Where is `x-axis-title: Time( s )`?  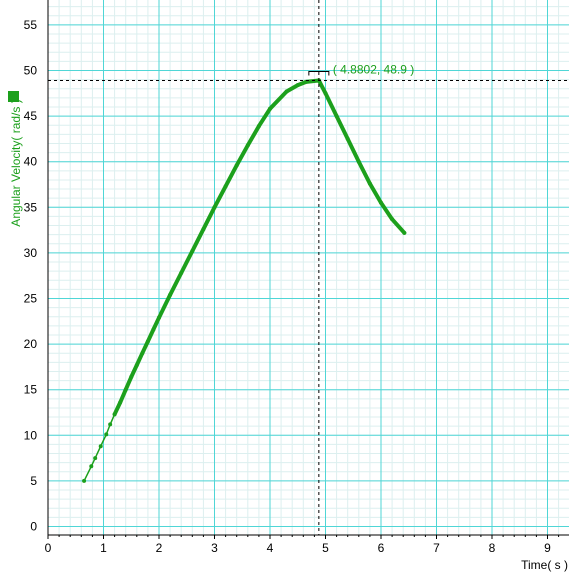
x-axis-title: Time( s ) is located at coordinates (544, 565).